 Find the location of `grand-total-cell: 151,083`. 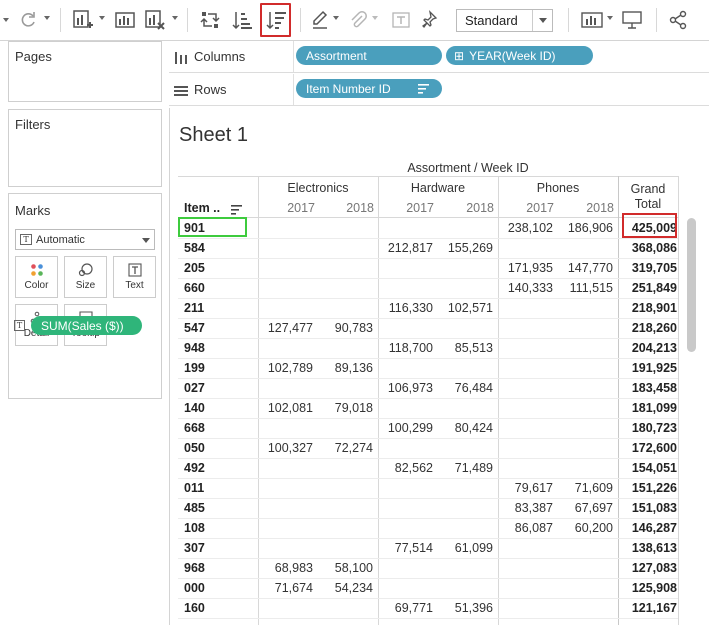

grand-total-cell: 151,083 is located at coordinates (654, 508).